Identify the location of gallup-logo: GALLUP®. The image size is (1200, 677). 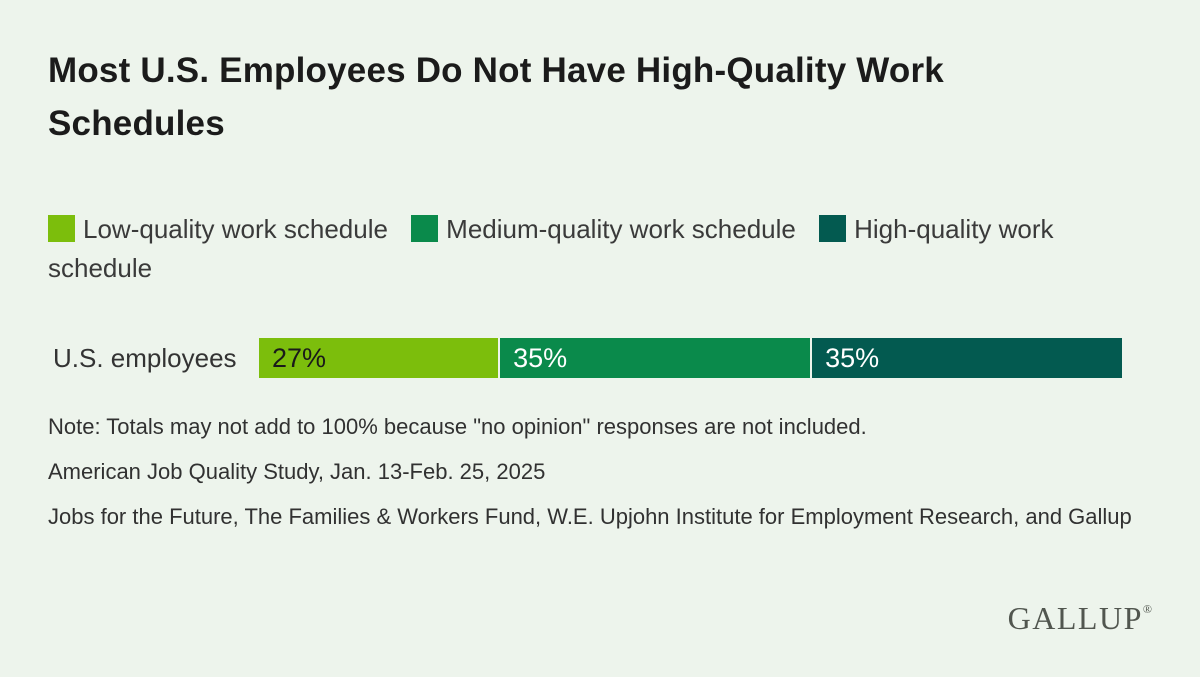
(1080, 618).